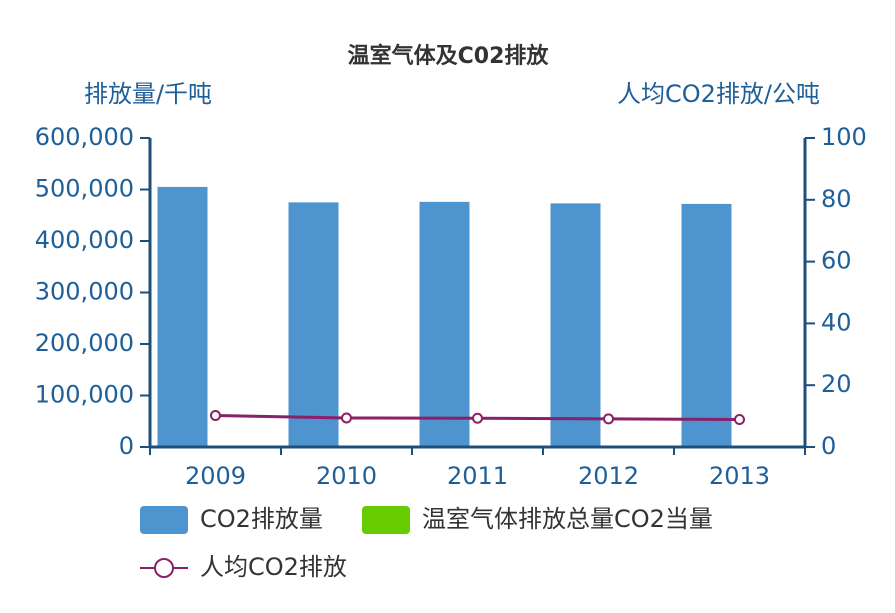 The image size is (895, 613). What do you see at coordinates (84, 292) in the screenshot?
I see `y-tick-label: 300,000` at bounding box center [84, 292].